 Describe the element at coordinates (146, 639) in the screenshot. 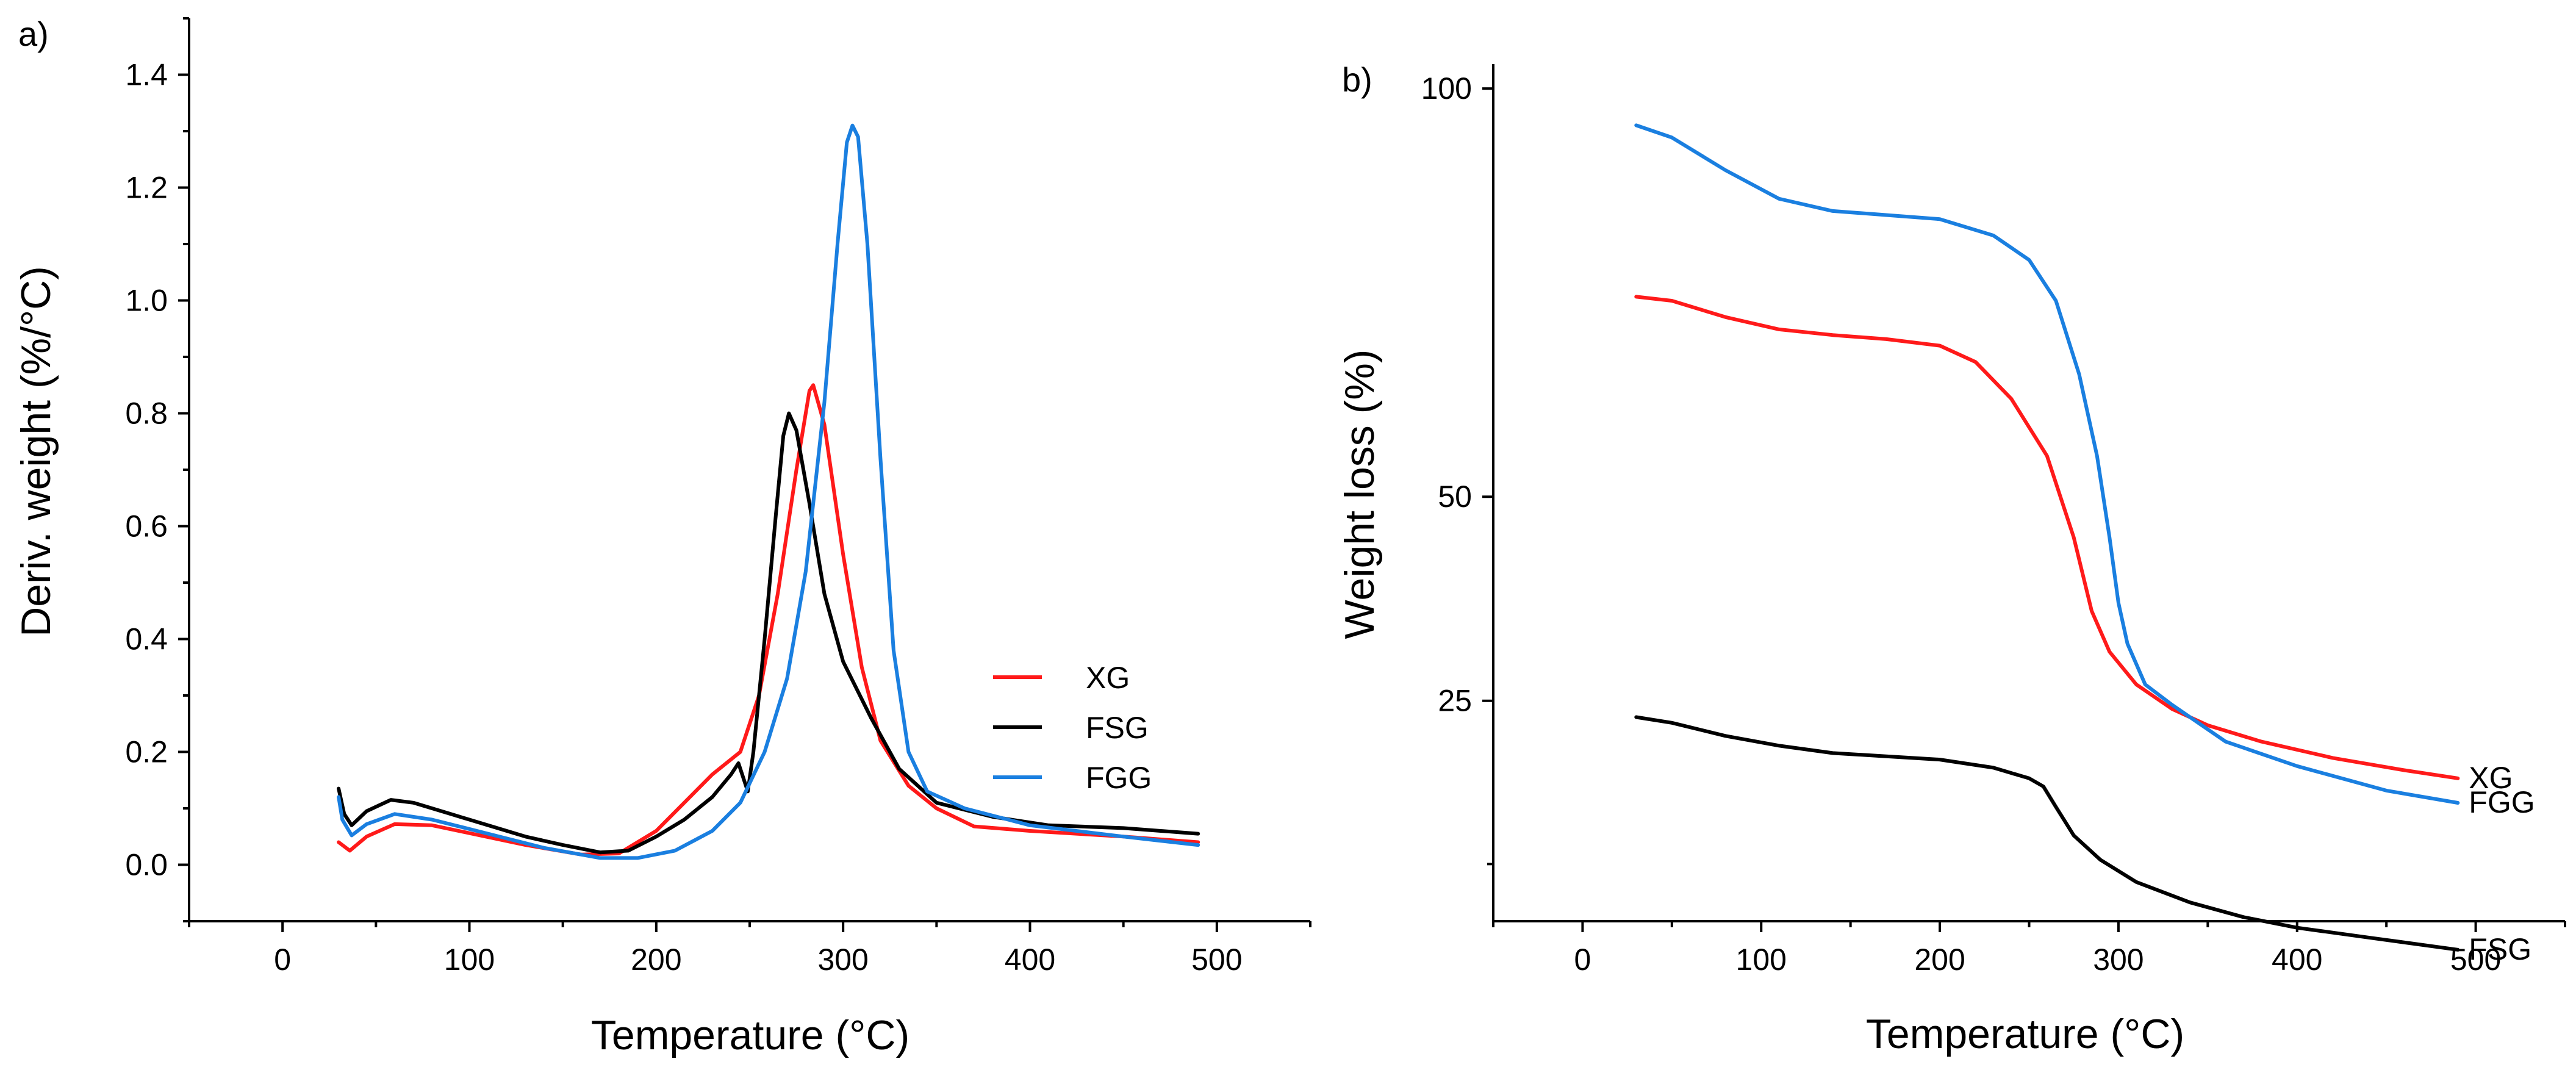

I see `y-tick-label: 0.4` at that location.